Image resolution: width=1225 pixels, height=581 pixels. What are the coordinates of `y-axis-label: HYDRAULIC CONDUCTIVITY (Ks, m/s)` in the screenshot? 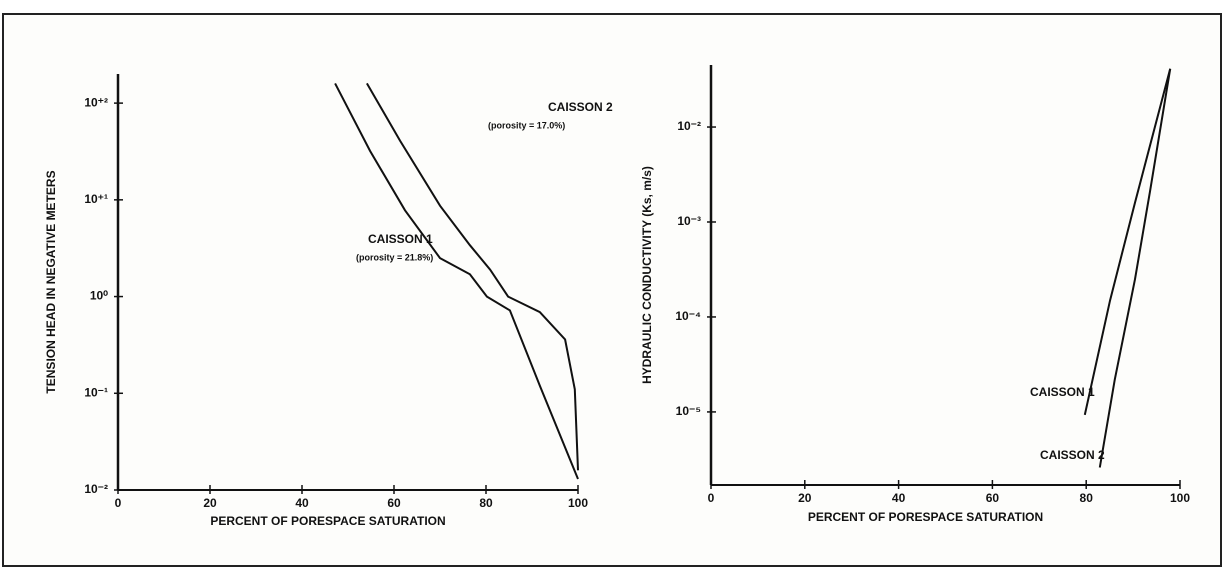 It's located at (647, 275).